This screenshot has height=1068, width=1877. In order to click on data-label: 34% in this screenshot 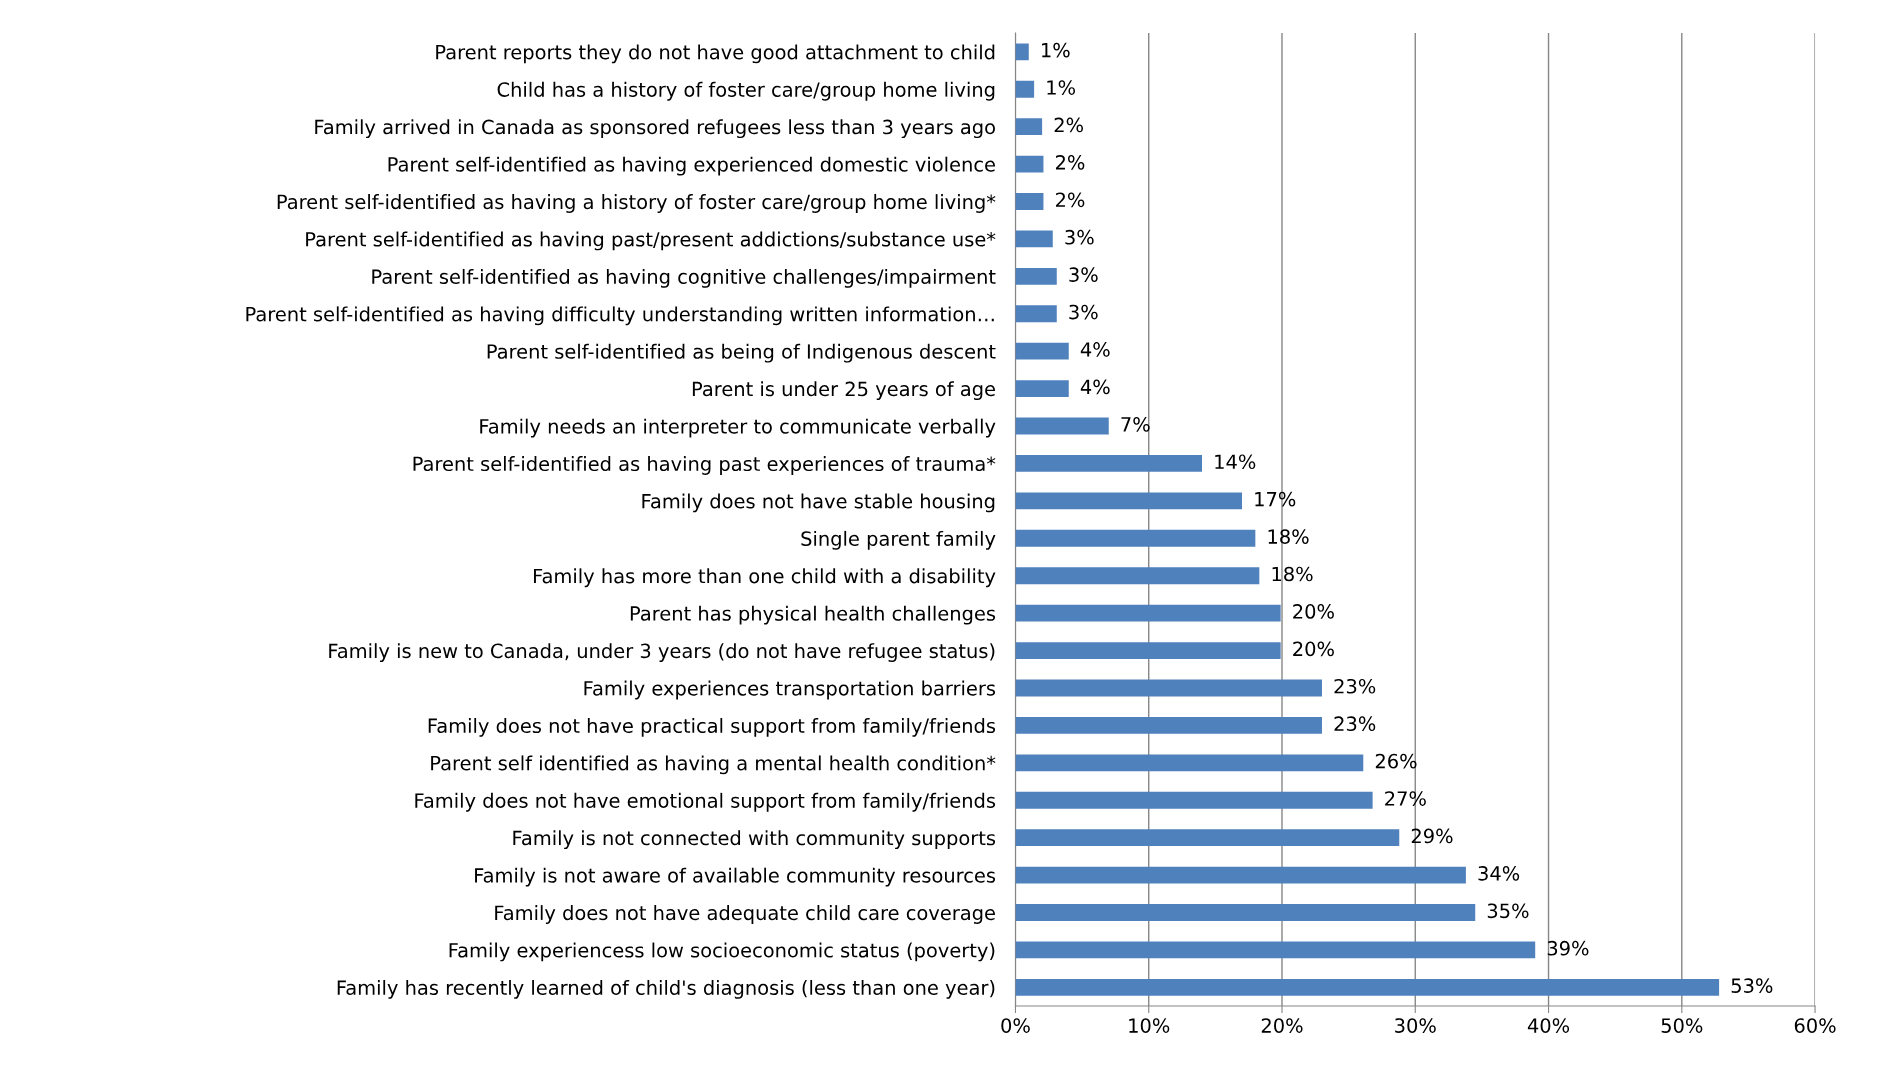, I will do `click(1499, 873)`.